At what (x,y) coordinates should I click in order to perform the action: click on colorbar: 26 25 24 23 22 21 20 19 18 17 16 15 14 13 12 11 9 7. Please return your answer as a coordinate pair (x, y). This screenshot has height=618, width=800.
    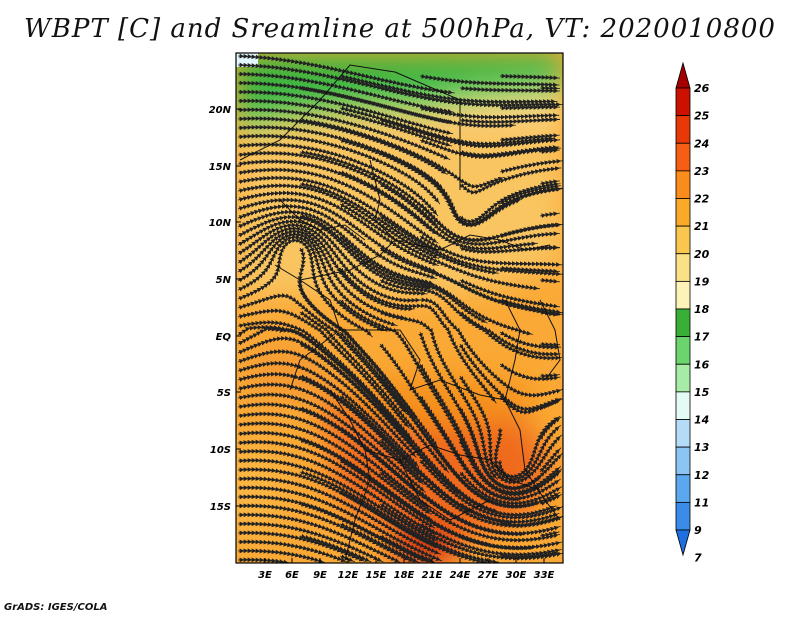
    Looking at the image, I should click on (692, 313).